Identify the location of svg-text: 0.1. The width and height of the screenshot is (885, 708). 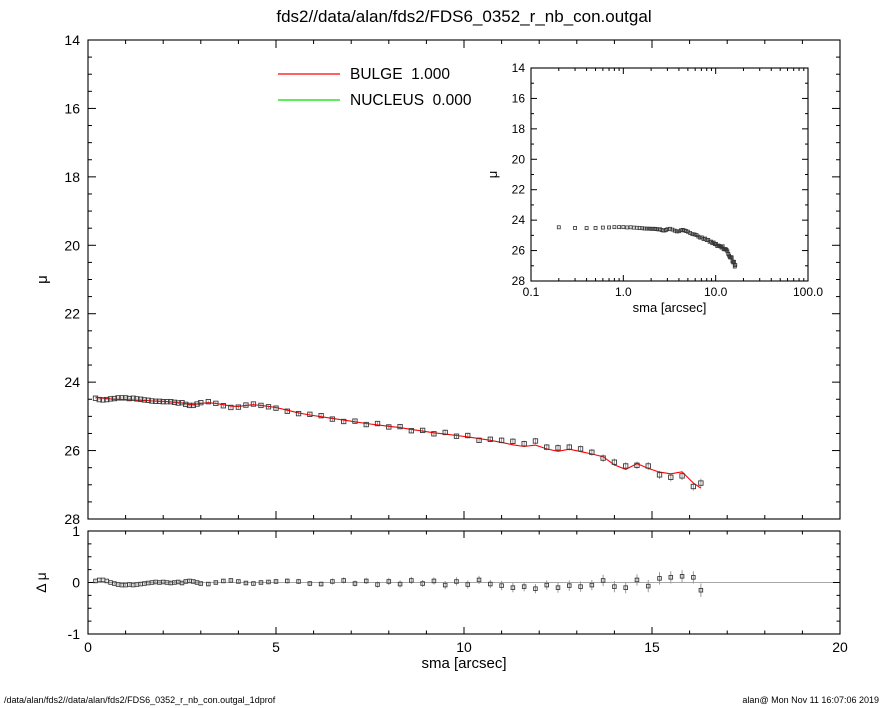
(531, 292).